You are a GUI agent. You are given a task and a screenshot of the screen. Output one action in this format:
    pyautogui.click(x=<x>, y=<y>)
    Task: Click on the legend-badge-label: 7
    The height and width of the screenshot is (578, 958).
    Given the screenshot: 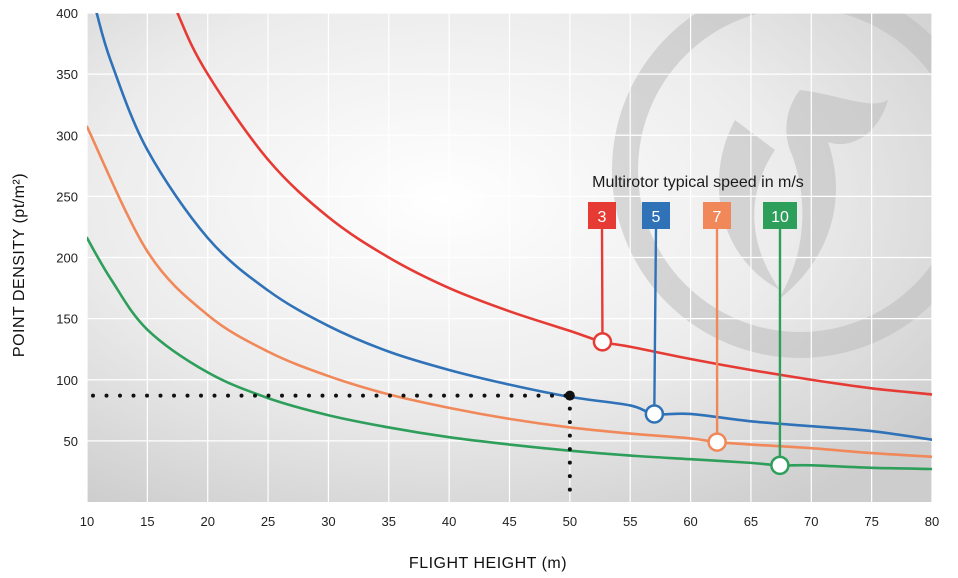 What is the action you would take?
    pyautogui.click(x=717, y=217)
    